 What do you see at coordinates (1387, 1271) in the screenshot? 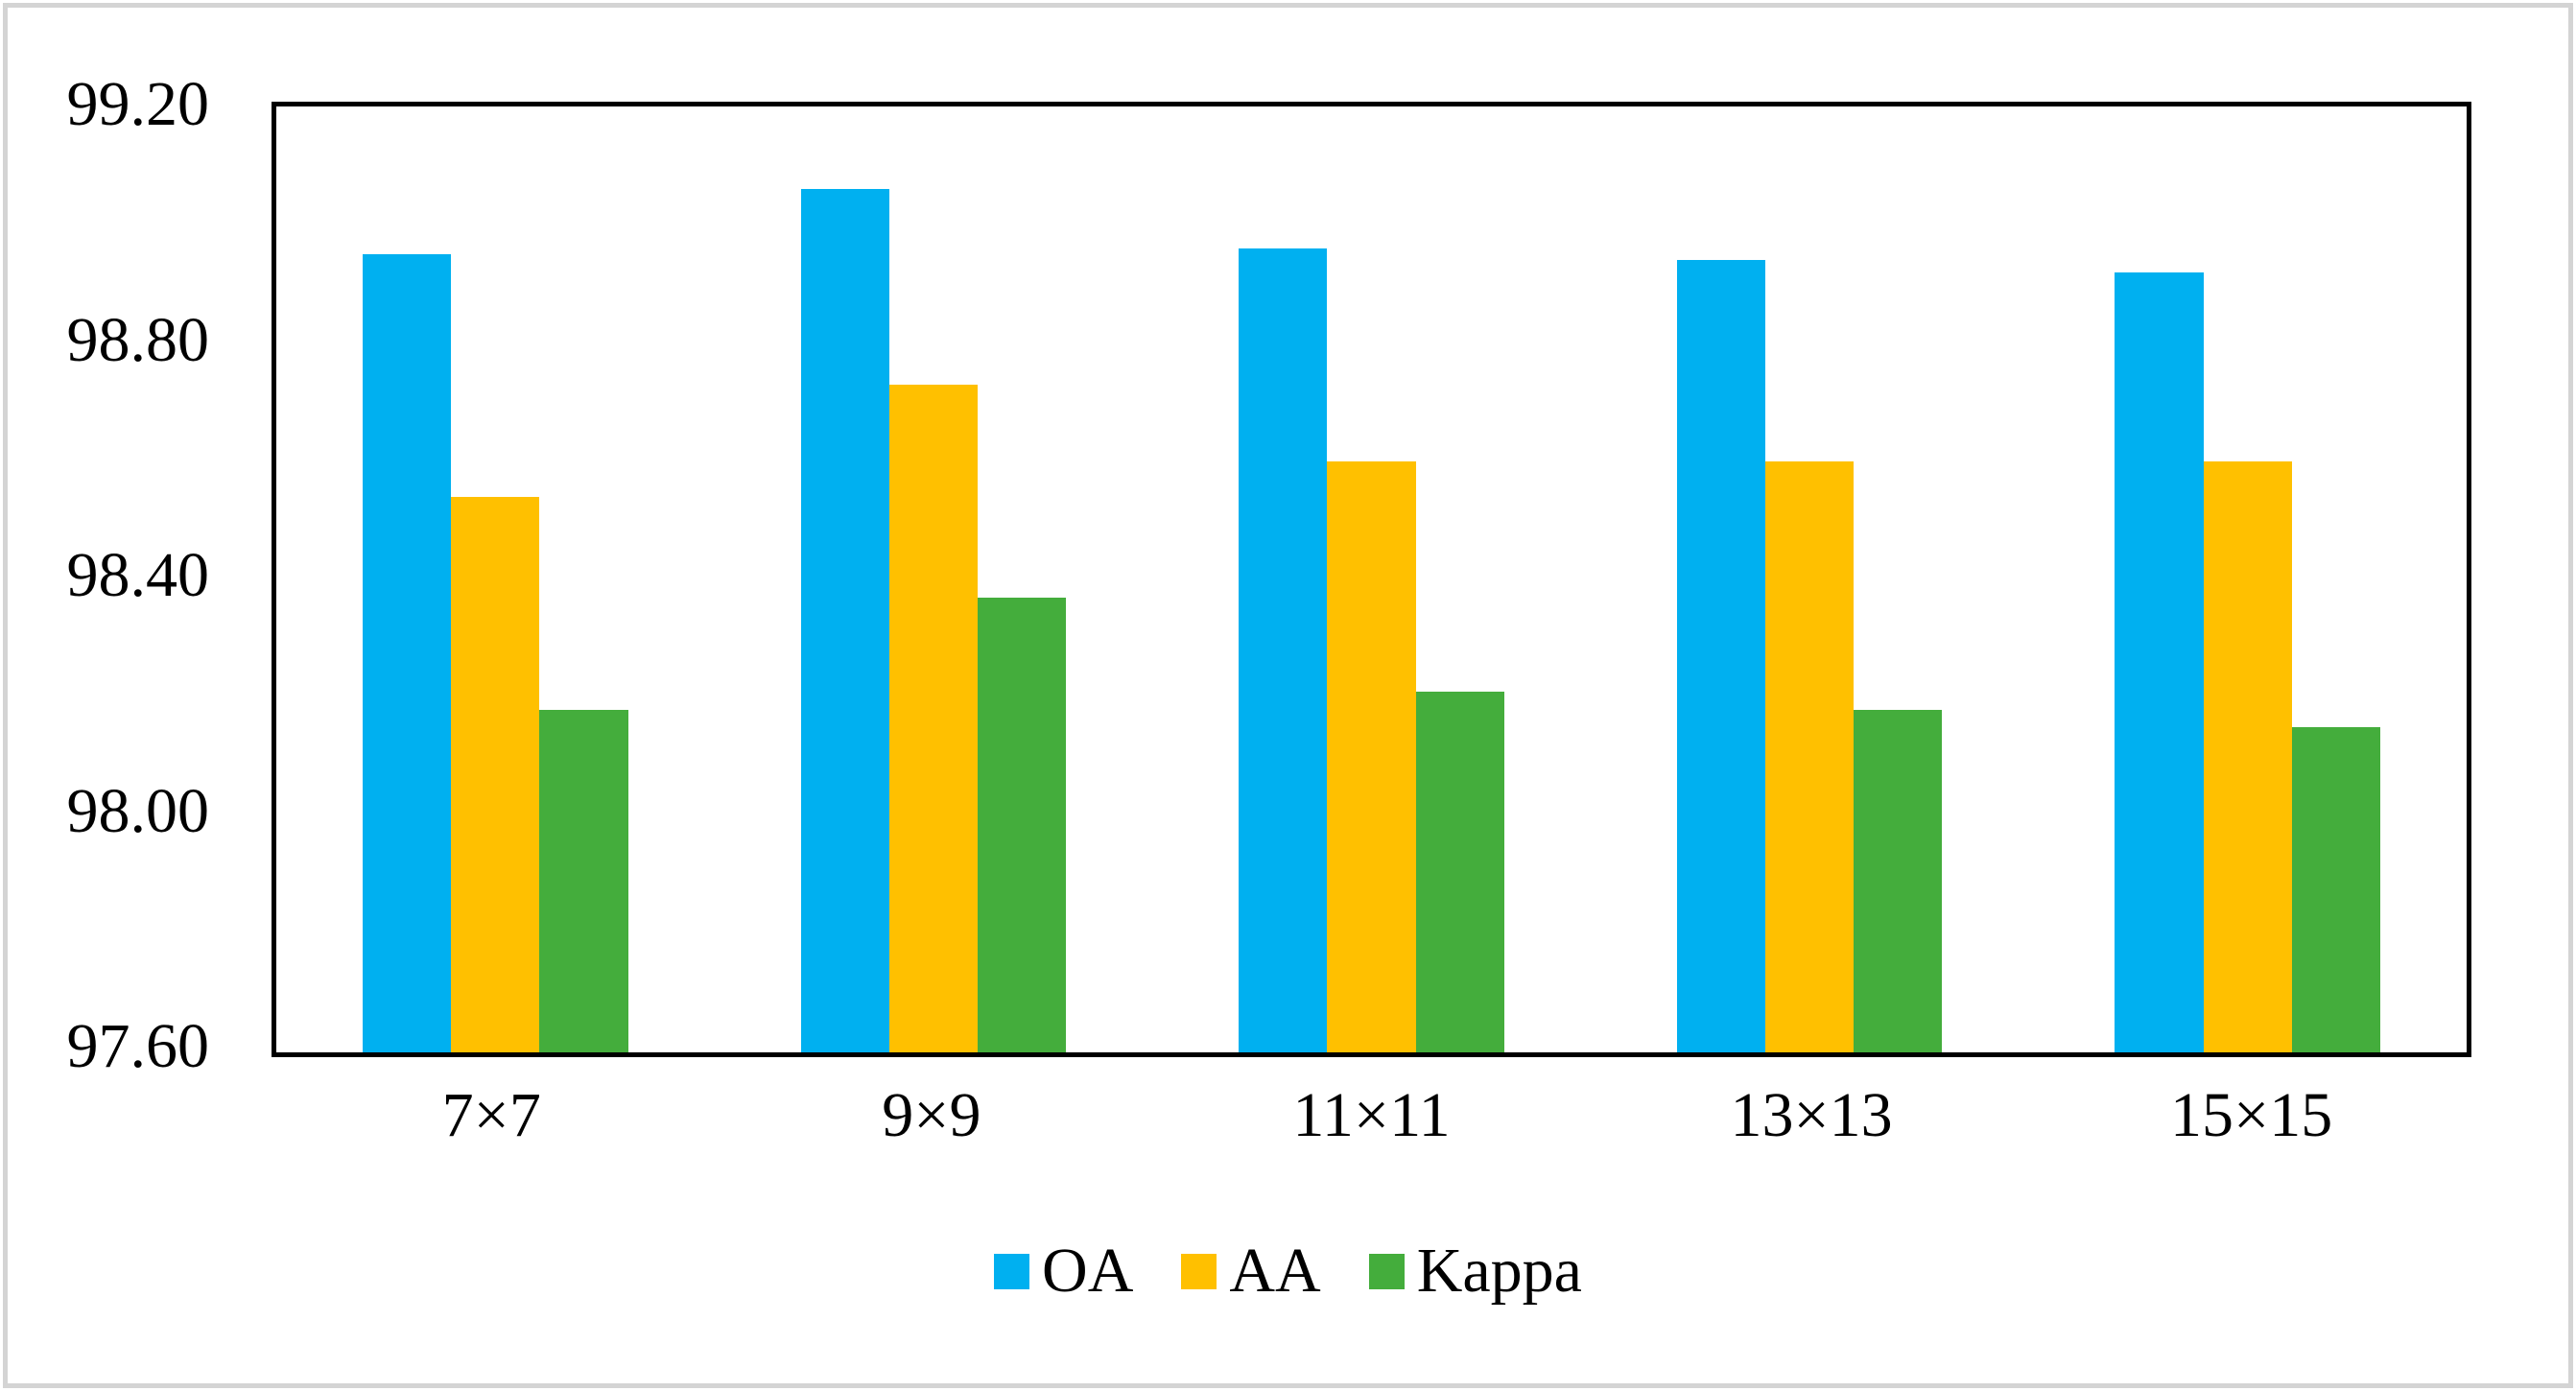
I see `legend-swatch-kappa` at bounding box center [1387, 1271].